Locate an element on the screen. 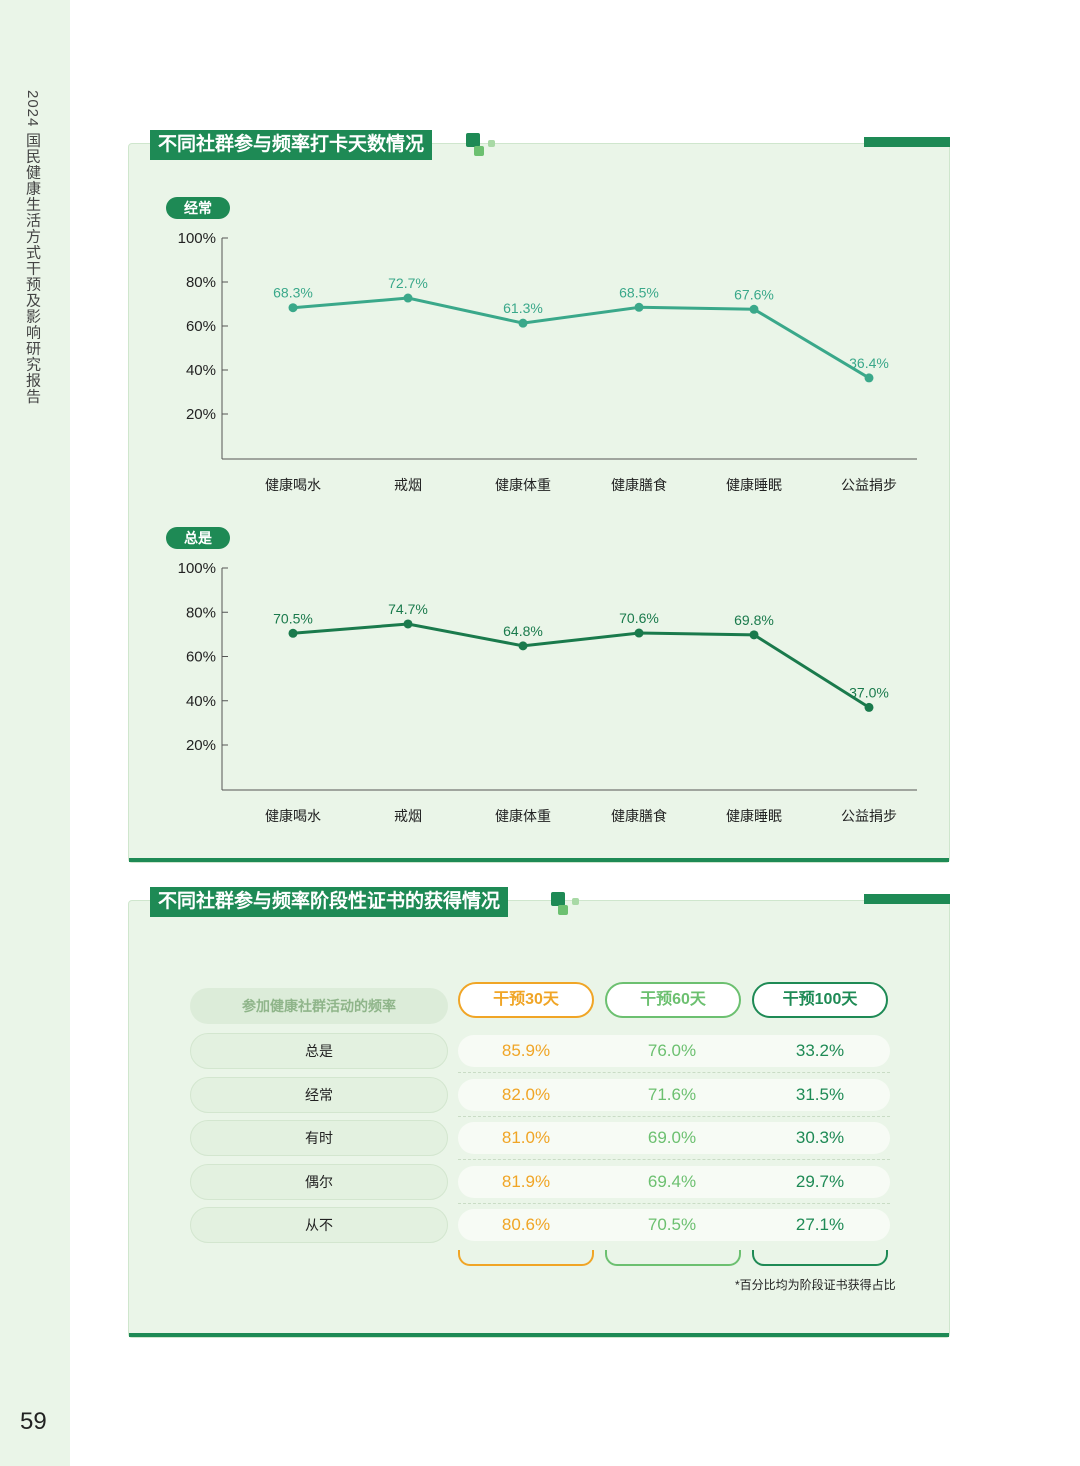  table-cell: 30.3% is located at coordinates (820, 1137).